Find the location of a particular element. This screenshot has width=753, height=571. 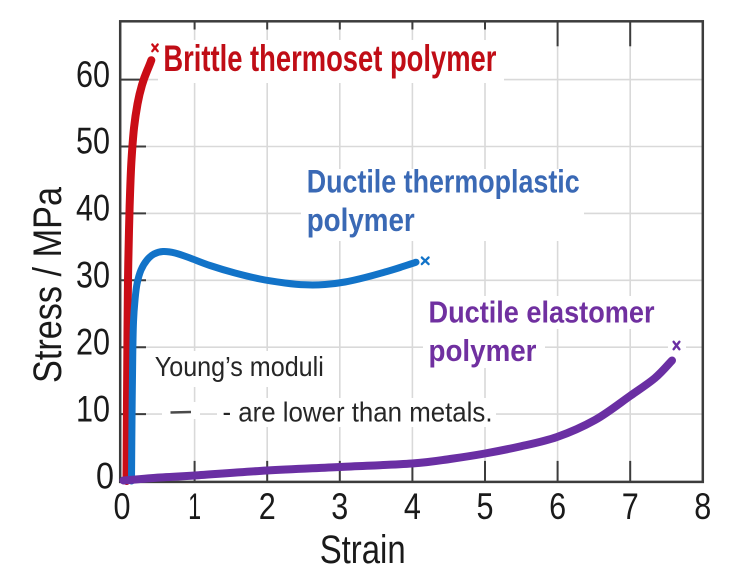

svg-text: 5 is located at coordinates (485, 506).